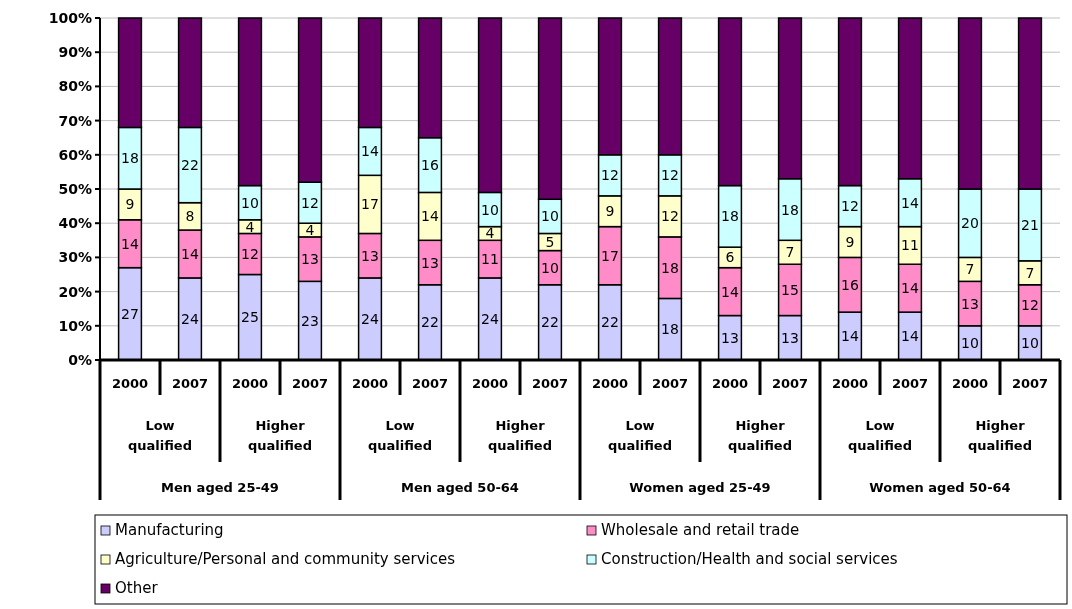 This screenshot has width=1072, height=609. Describe the element at coordinates (169, 530) in the screenshot. I see `legend-label: Manufacturing` at that location.